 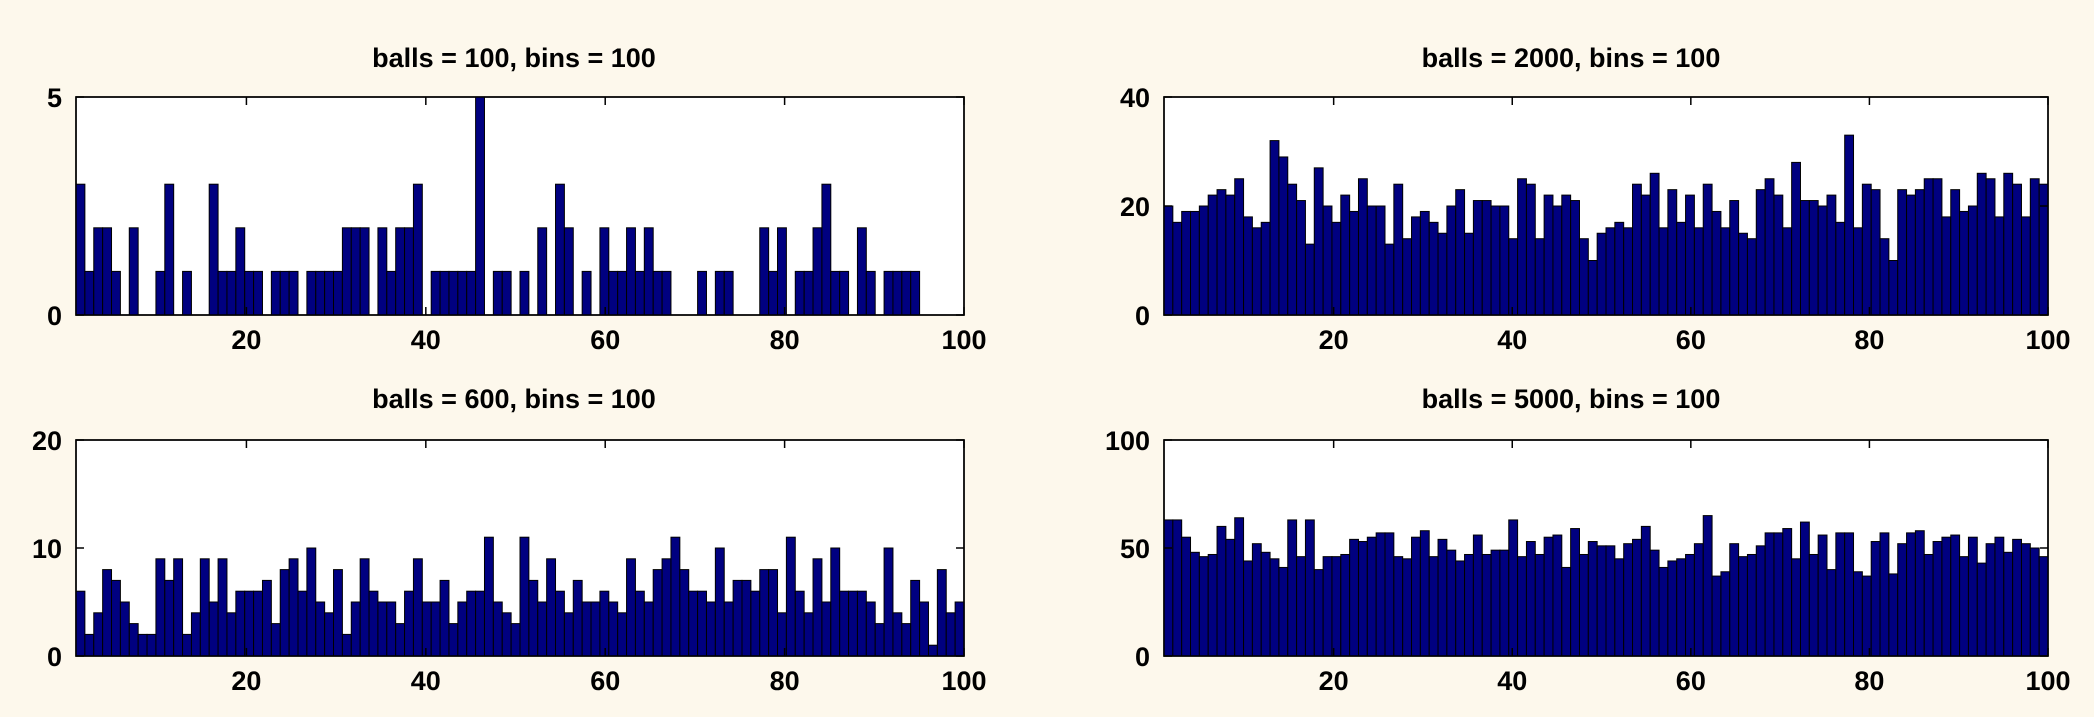 I want to click on x-tick-label: 60, so click(x=605, y=340).